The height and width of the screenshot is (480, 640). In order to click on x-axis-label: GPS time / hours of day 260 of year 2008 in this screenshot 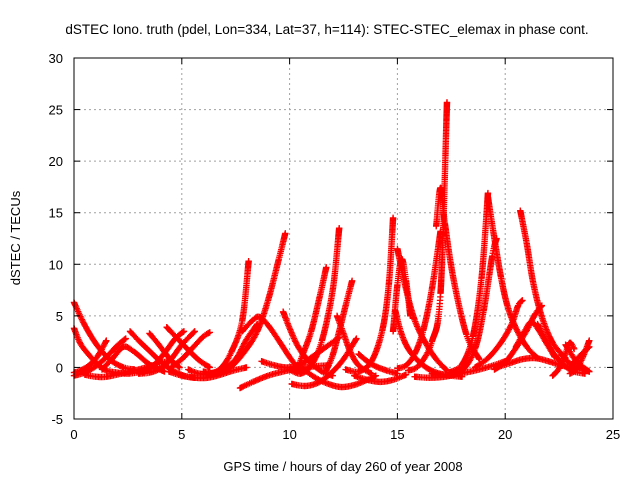, I will do `click(342, 466)`.